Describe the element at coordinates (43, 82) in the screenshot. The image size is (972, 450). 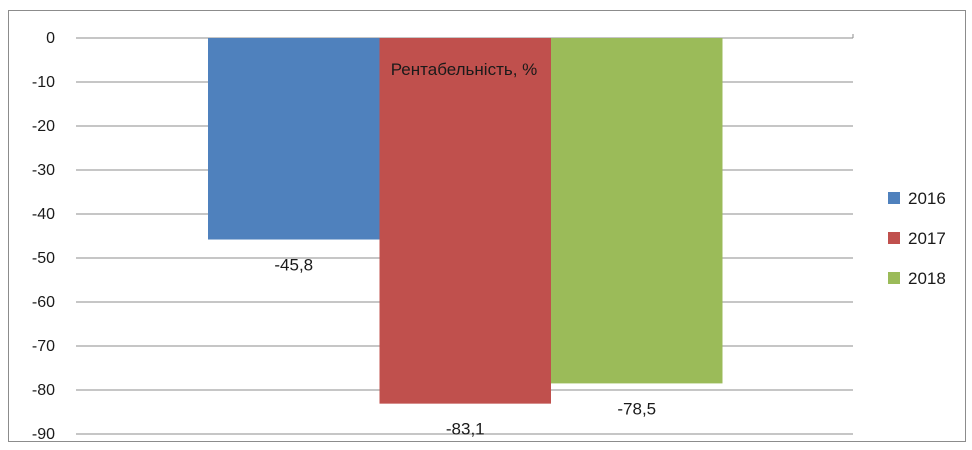
I see `y-tick-label: -10` at that location.